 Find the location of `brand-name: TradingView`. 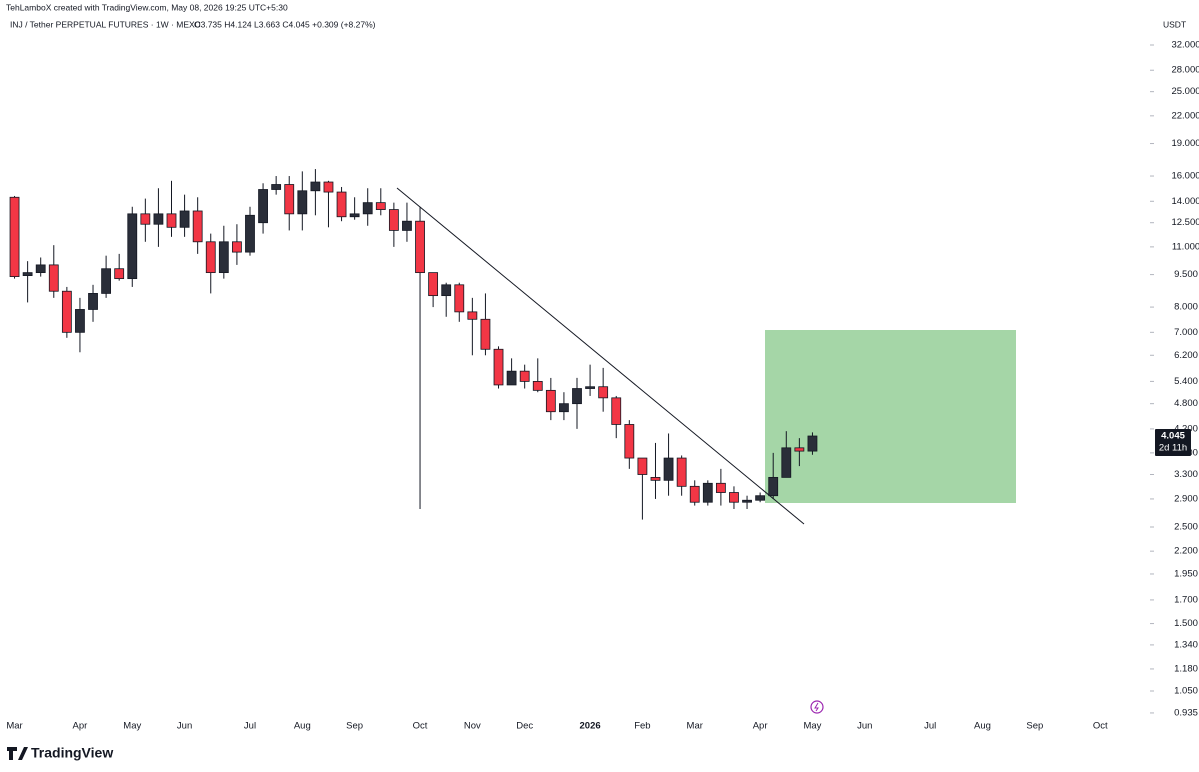

brand-name: TradingView is located at coordinates (72, 753).